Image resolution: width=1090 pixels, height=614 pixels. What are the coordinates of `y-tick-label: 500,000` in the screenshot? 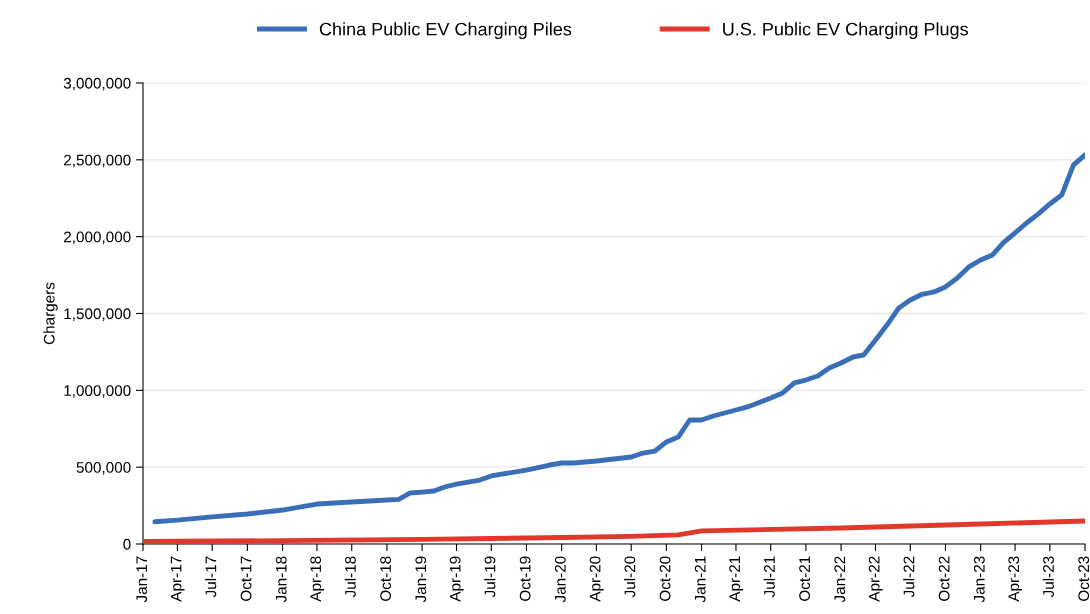 It's located at (103, 468).